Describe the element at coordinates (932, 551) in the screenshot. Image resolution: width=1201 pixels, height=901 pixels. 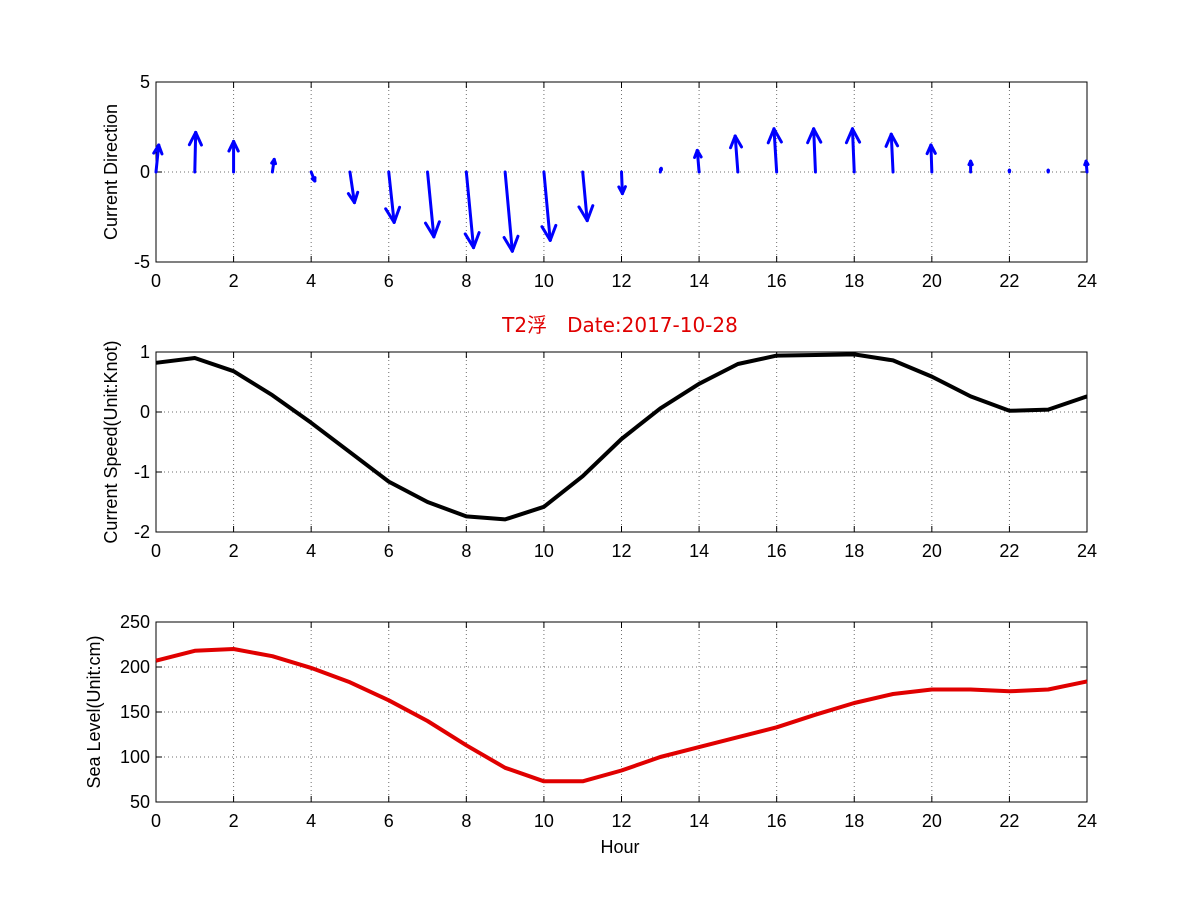
I see `current-speed-x-tick-label: 20` at that location.